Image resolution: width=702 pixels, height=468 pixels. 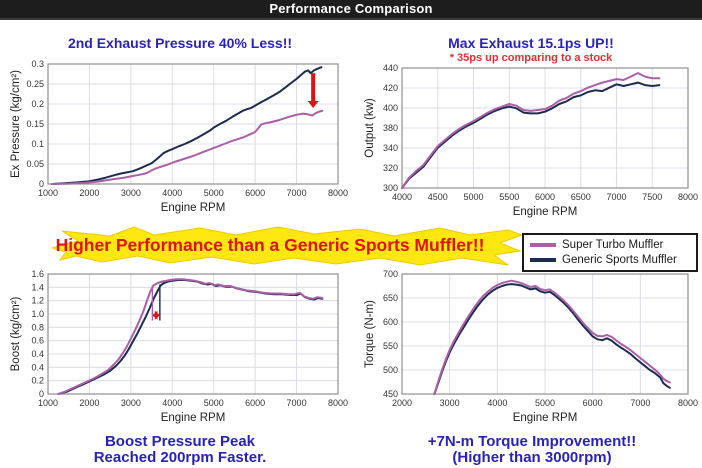 What do you see at coordinates (390, 370) in the screenshot?
I see `svg-text: 500` at bounding box center [390, 370].